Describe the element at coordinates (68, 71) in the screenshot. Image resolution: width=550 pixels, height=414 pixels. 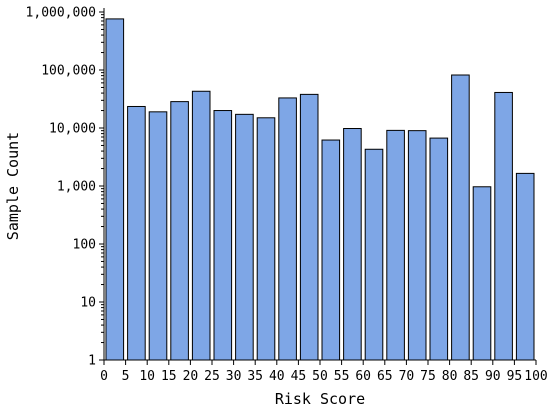
I see `y-tick-label-5: 100,000` at that location.